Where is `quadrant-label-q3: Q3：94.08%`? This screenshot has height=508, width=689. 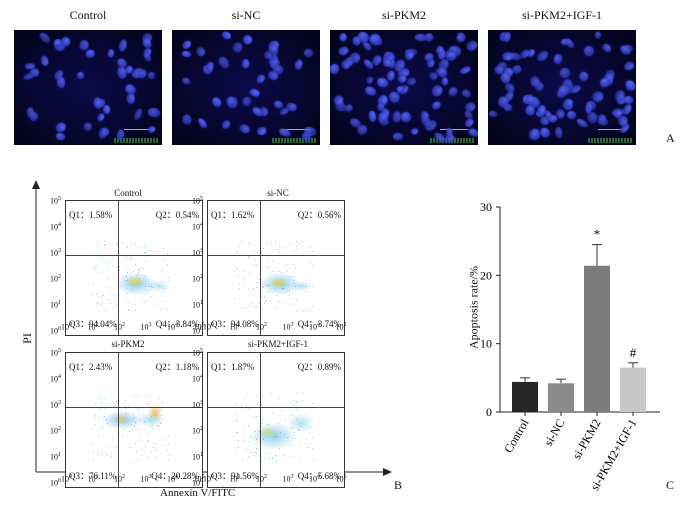 quadrant-label-q3: Q3：94.08% is located at coordinates (235, 324).